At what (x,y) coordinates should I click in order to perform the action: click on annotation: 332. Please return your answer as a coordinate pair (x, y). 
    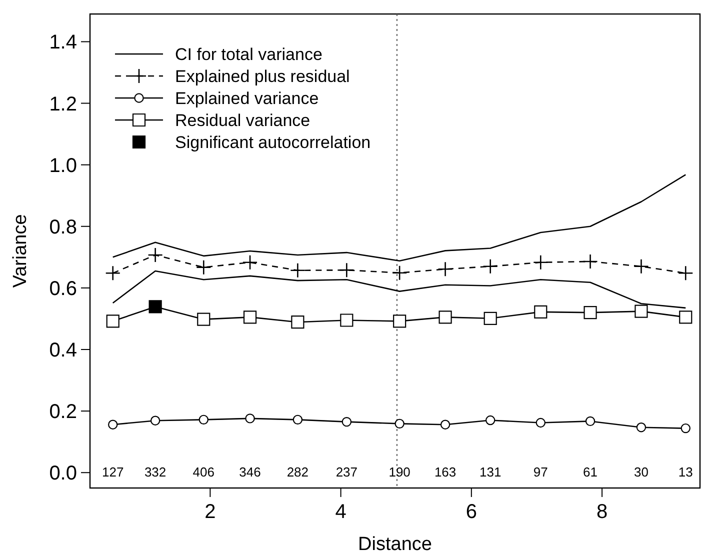
    Looking at the image, I should click on (155, 472).